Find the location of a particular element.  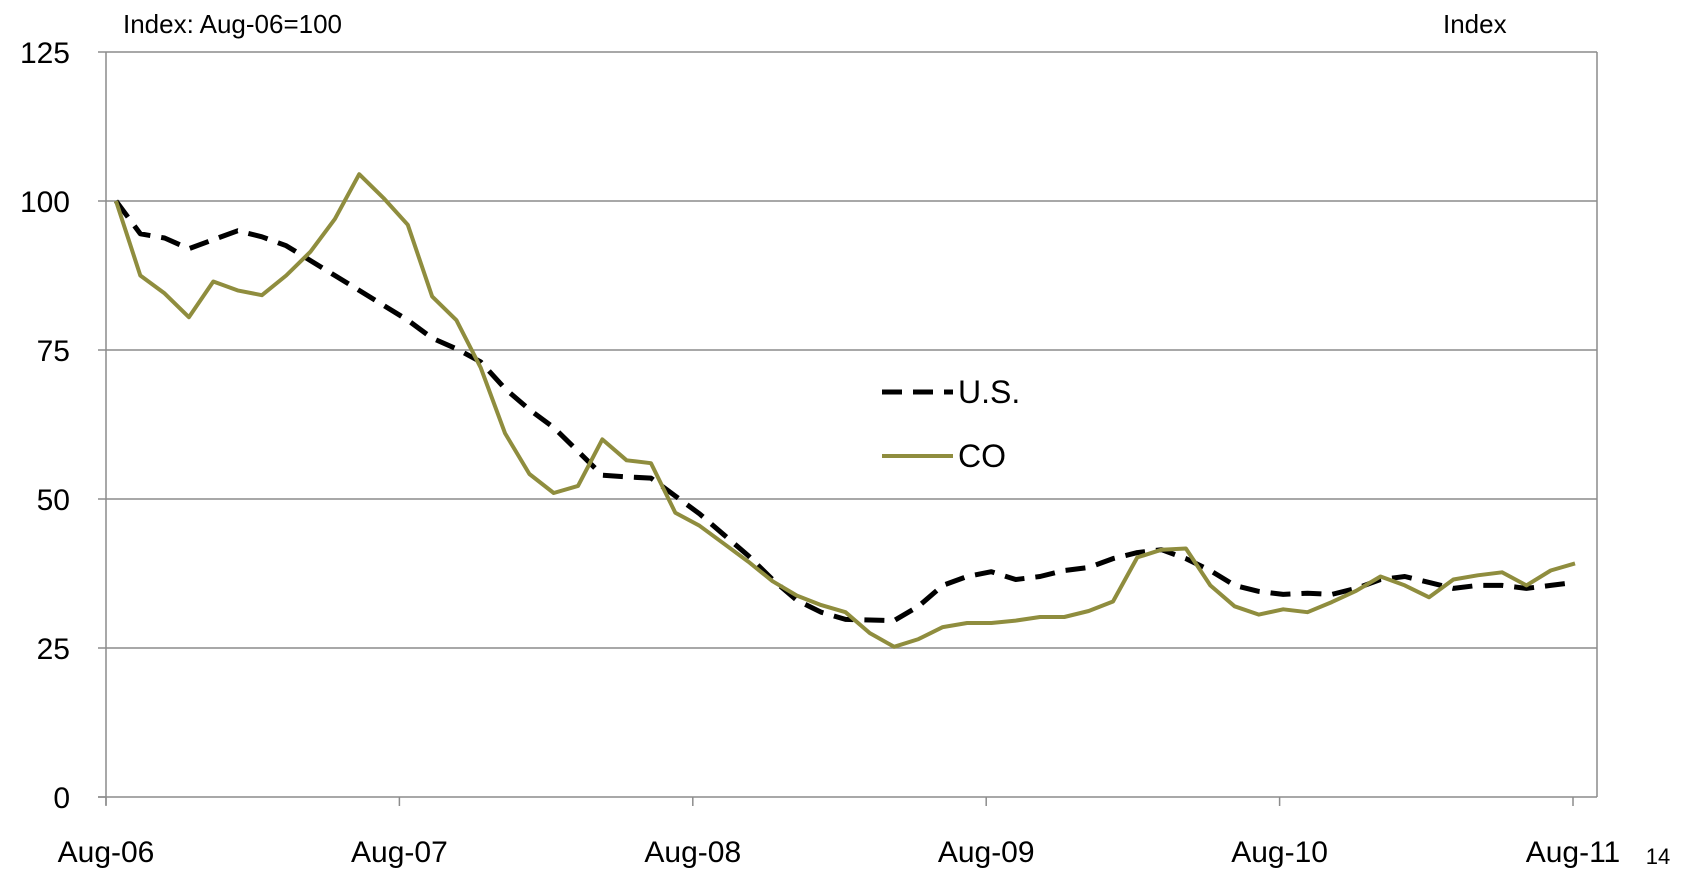

page-number: 14 is located at coordinates (1658, 856).